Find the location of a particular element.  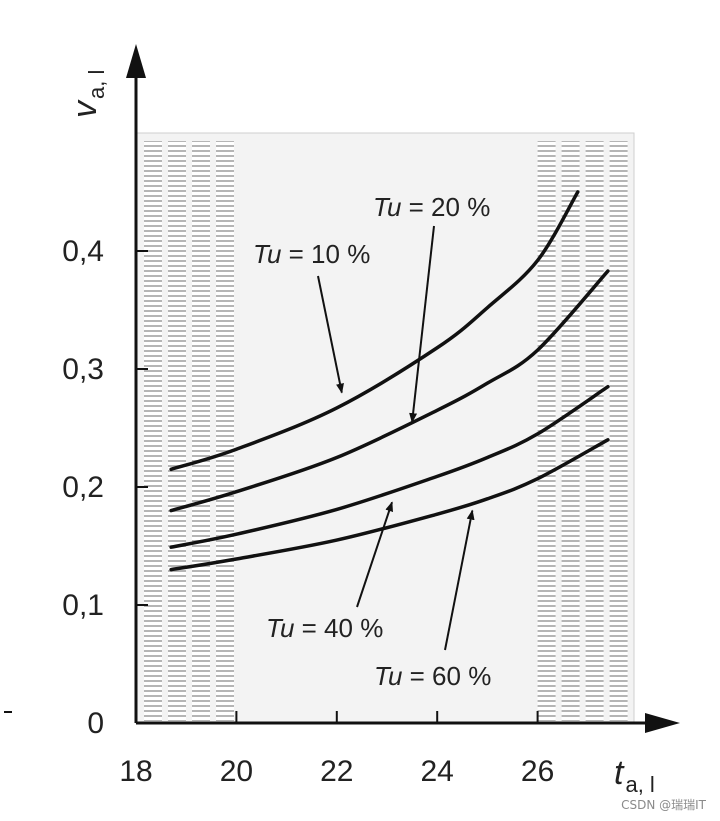

y-tick-label: 0,4 is located at coordinates (83, 251).